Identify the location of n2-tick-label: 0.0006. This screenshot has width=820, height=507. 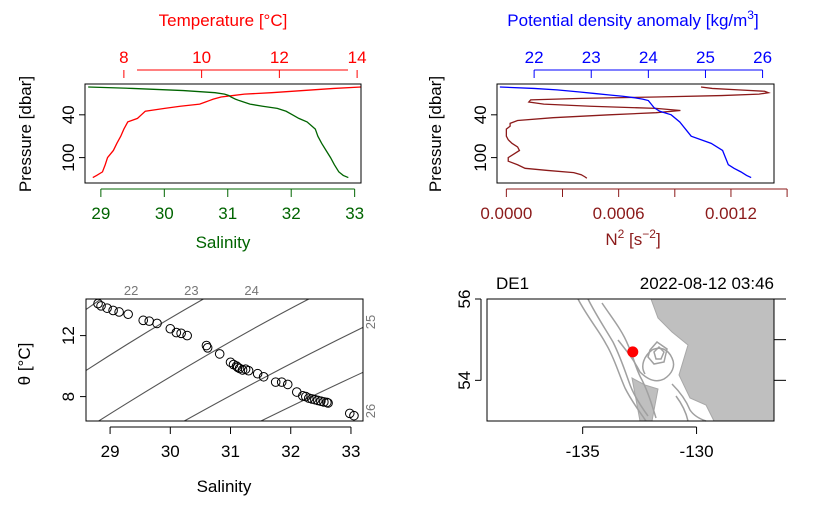
(619, 213).